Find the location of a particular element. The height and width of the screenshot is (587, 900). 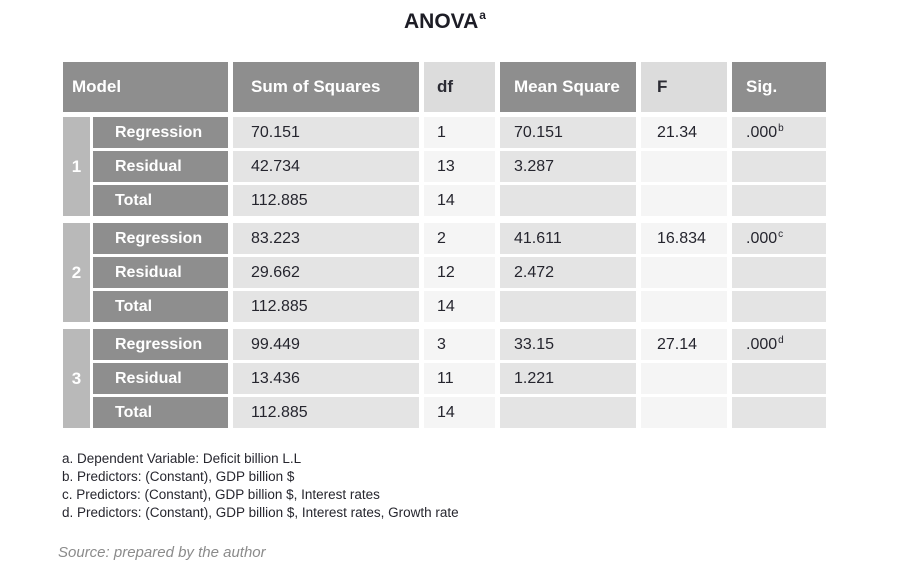

table-row: Residual 29.662 12 2.472 is located at coordinates (459, 272).